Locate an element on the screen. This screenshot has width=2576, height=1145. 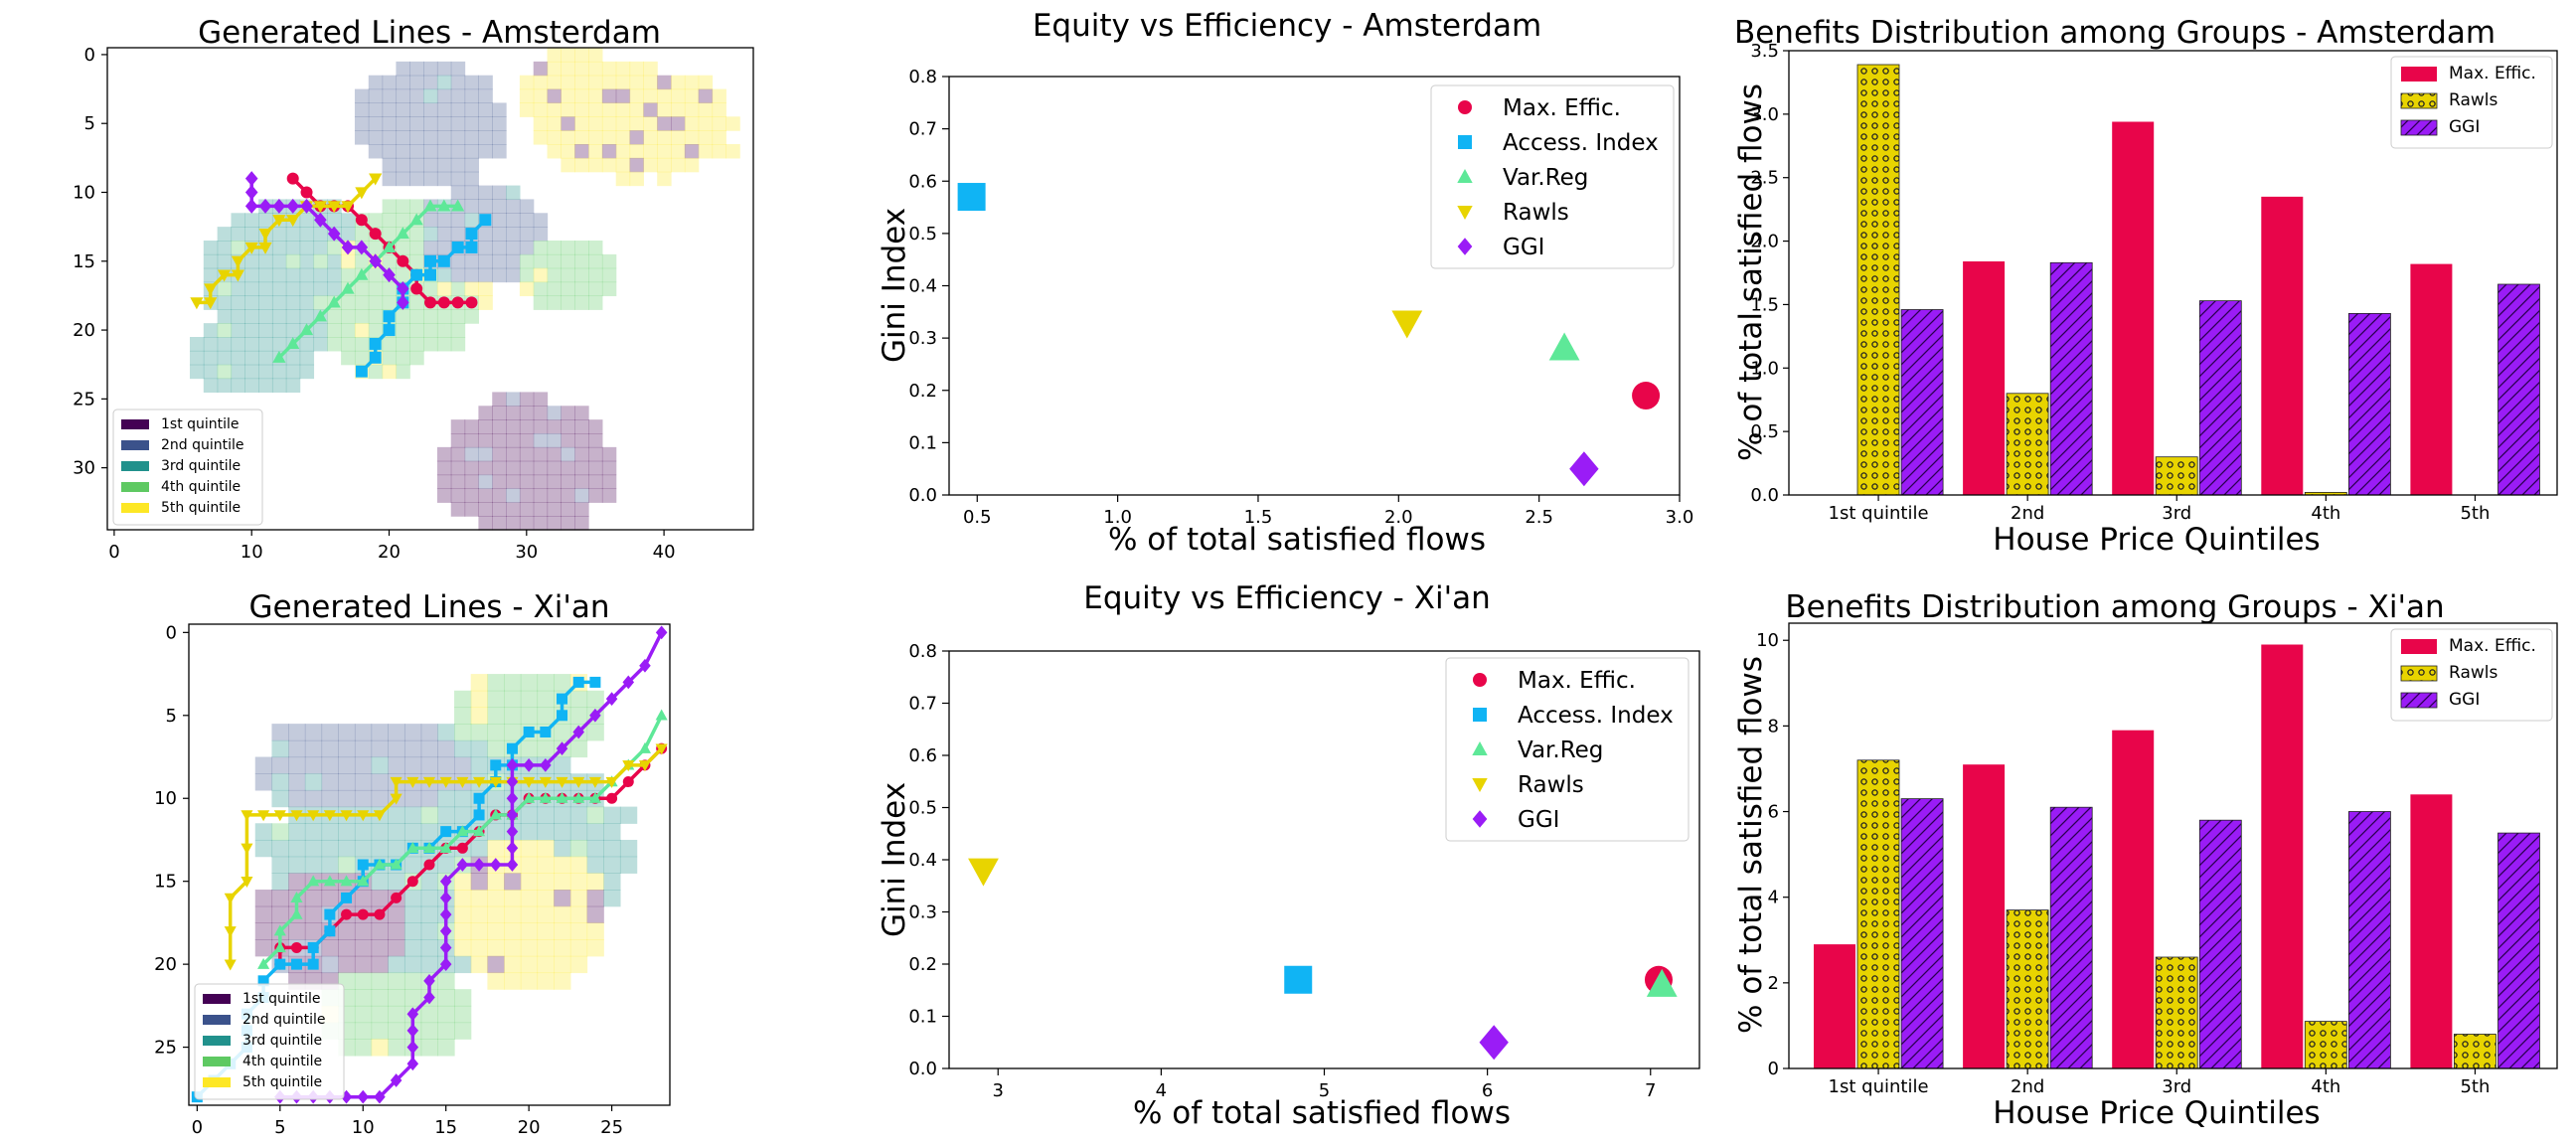
x-tick-label: 5th is located at coordinates (2475, 1087).